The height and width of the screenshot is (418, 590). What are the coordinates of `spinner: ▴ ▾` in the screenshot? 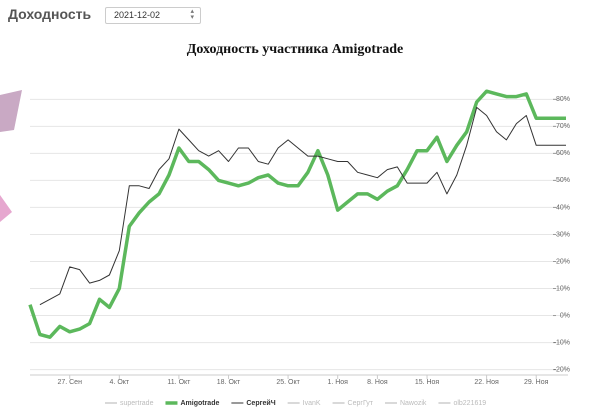 It's located at (192, 14).